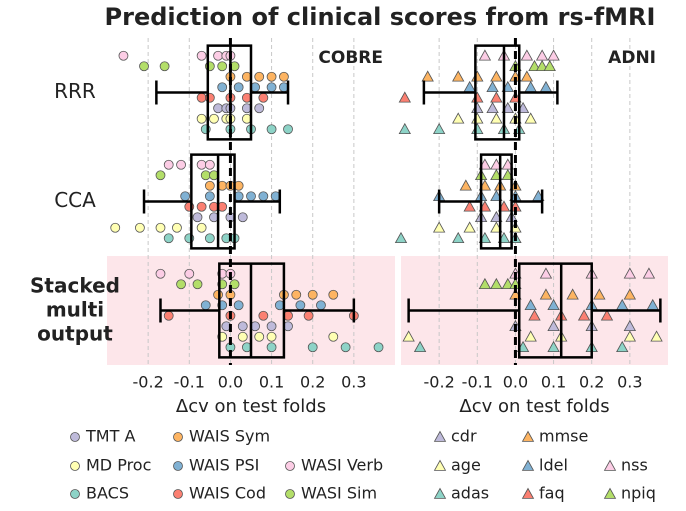  Describe the element at coordinates (227, 493) in the screenshot. I see `legend-label: WAIS Cod` at that location.